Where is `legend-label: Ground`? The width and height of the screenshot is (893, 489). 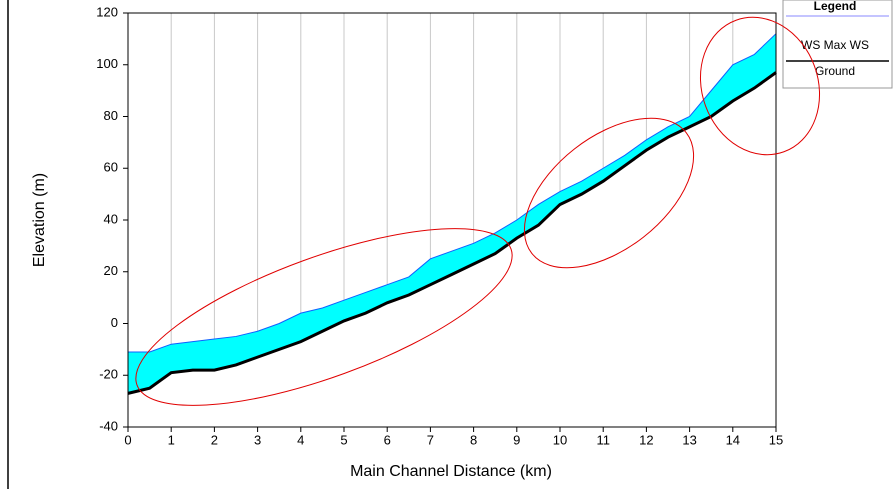
legend-label: Ground is located at coordinates (835, 71).